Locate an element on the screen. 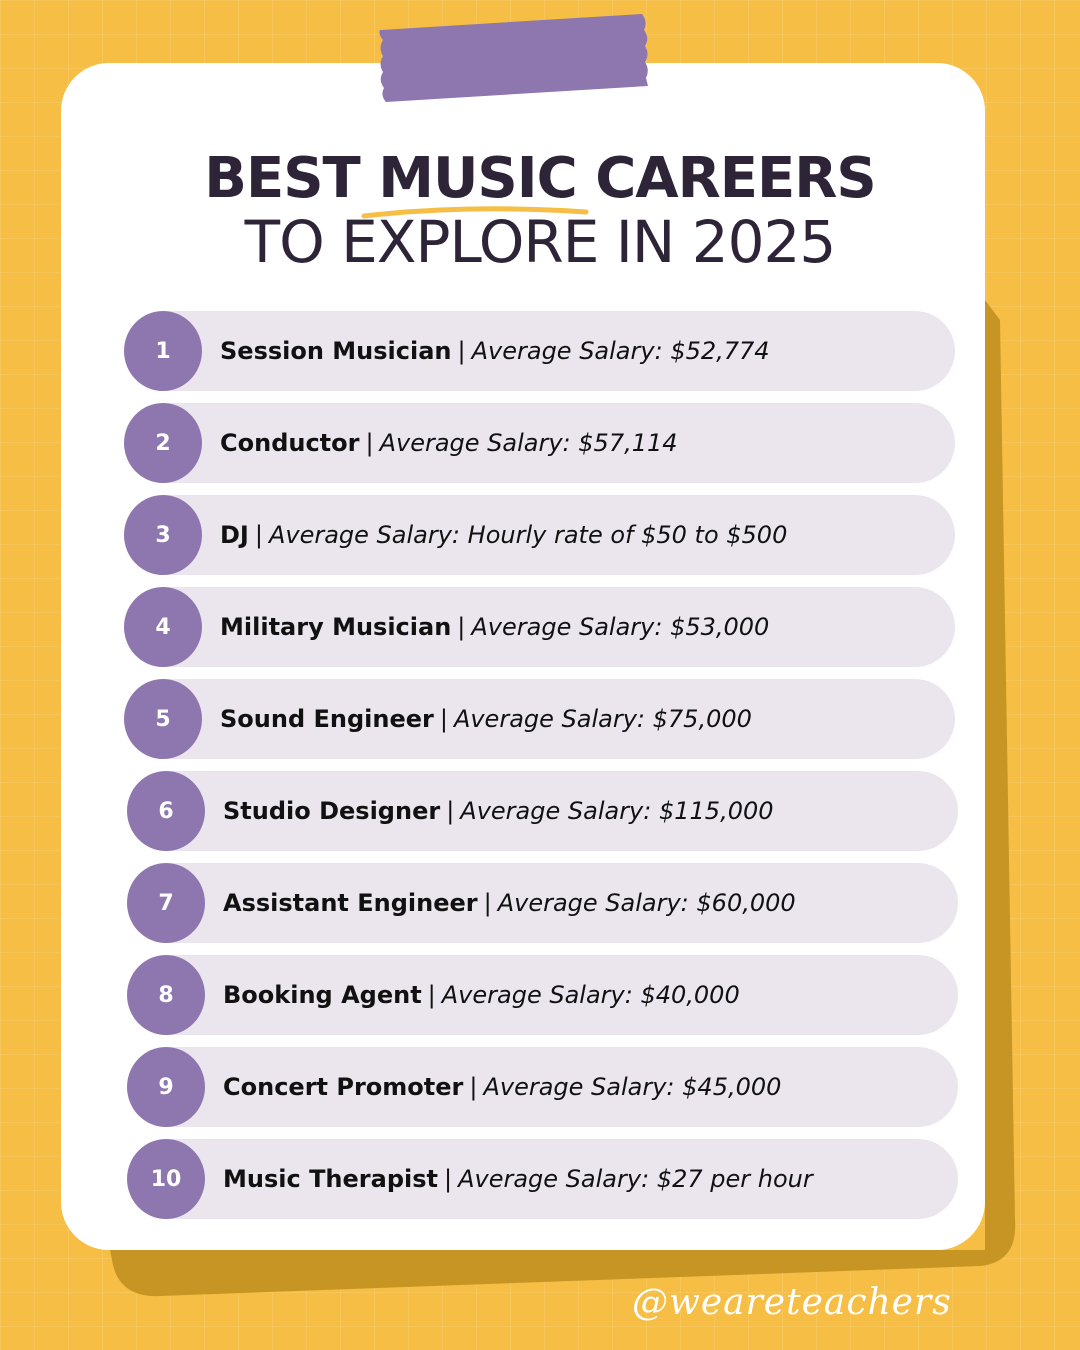 The image size is (1080, 1350). salary-value: $115,000 is located at coordinates (716, 811).